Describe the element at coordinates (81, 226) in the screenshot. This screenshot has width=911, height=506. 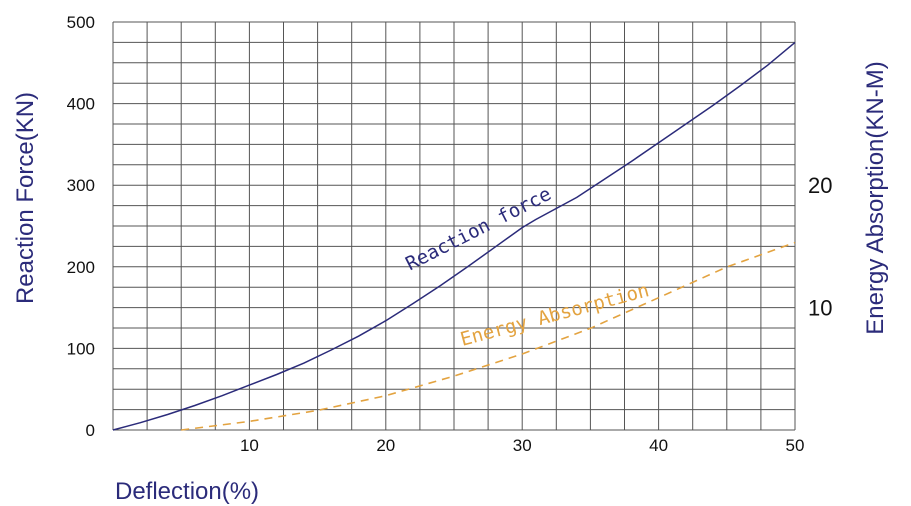
I see `y-axis-ticks: 0 100 200 300 400 500` at that location.